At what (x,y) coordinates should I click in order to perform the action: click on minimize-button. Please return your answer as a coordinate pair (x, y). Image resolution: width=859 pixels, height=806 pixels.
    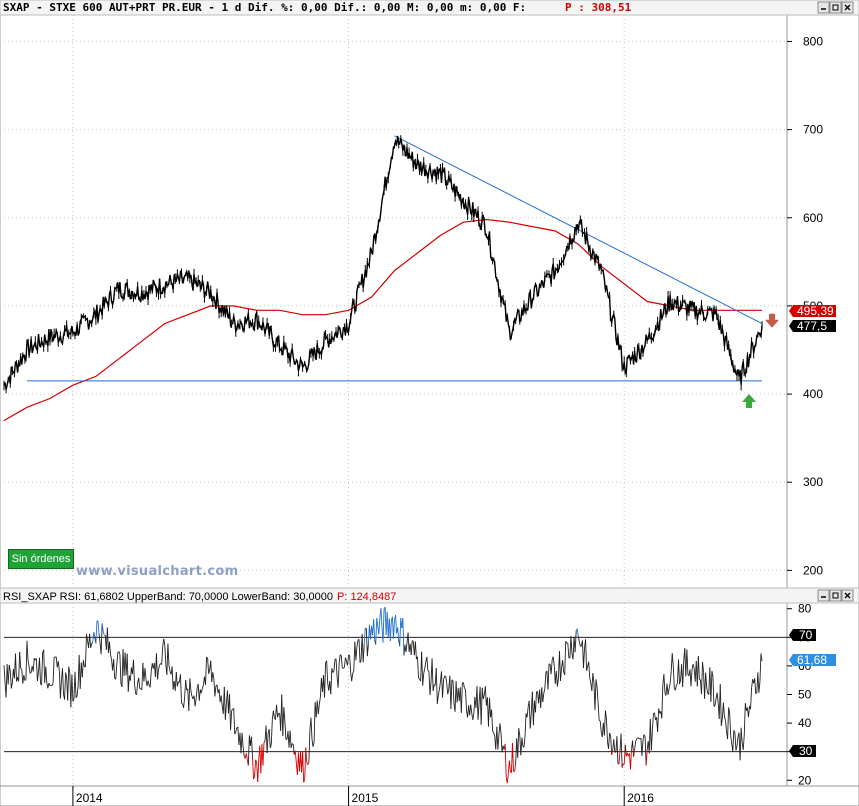
    Looking at the image, I should click on (823, 7).